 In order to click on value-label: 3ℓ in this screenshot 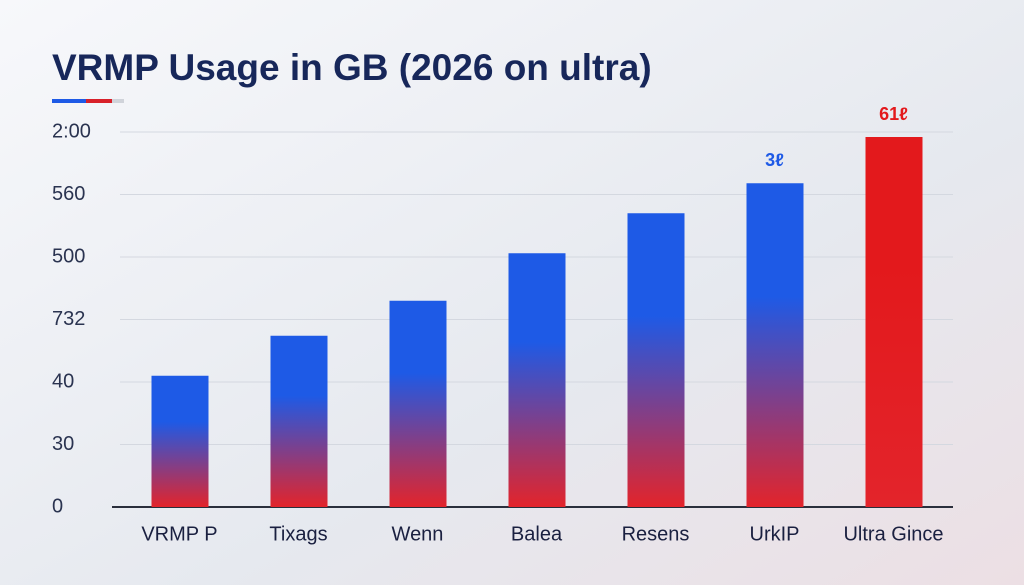, I will do `click(774, 160)`.